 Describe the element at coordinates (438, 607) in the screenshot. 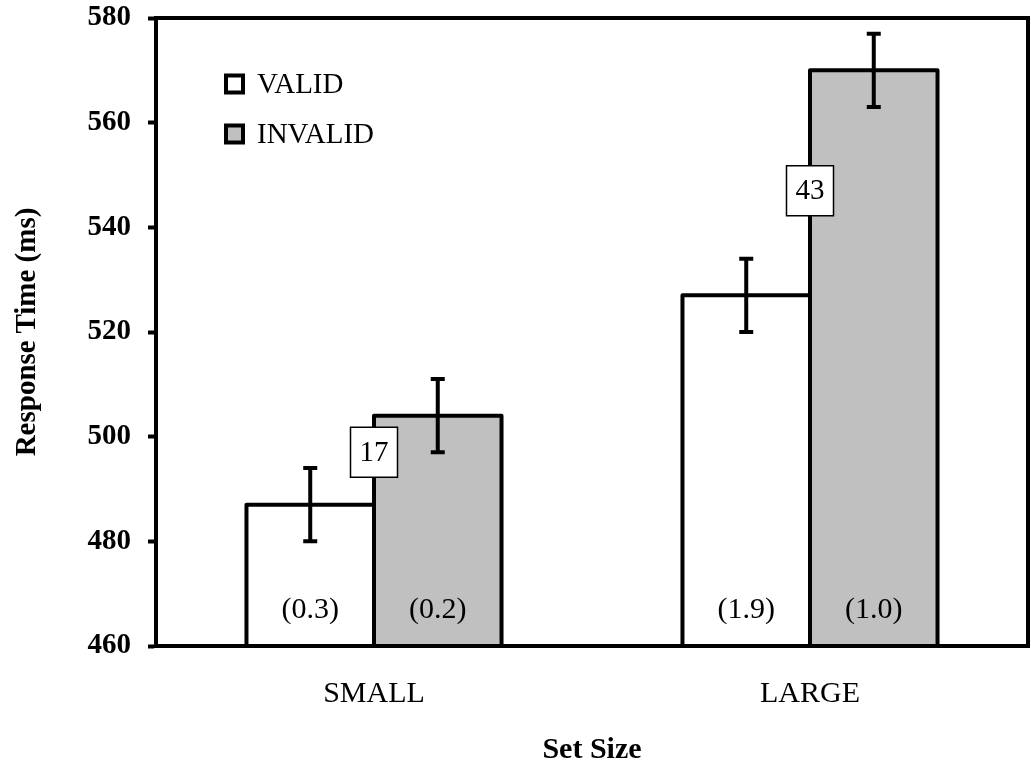

I see `annotation: (0.2)` at that location.